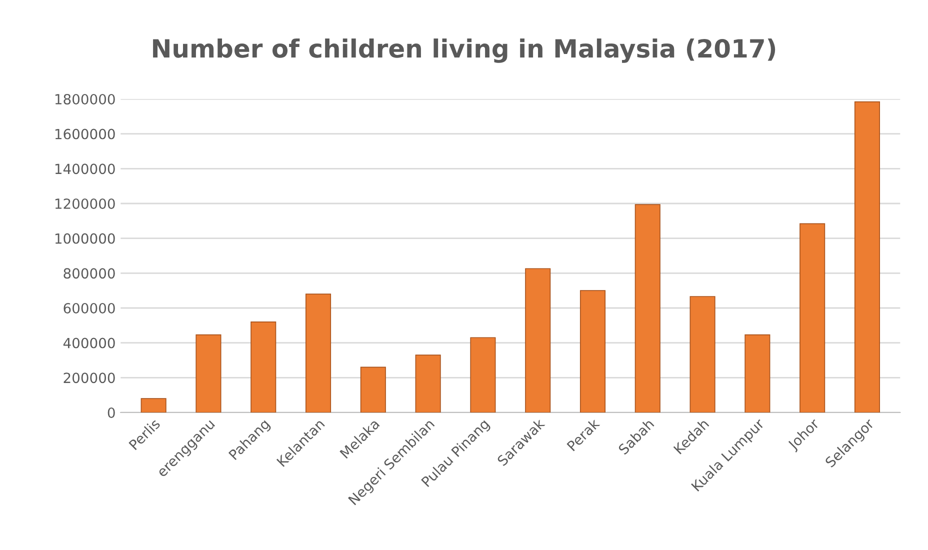  I want to click on y-tick-label: 400000, so click(89, 343).